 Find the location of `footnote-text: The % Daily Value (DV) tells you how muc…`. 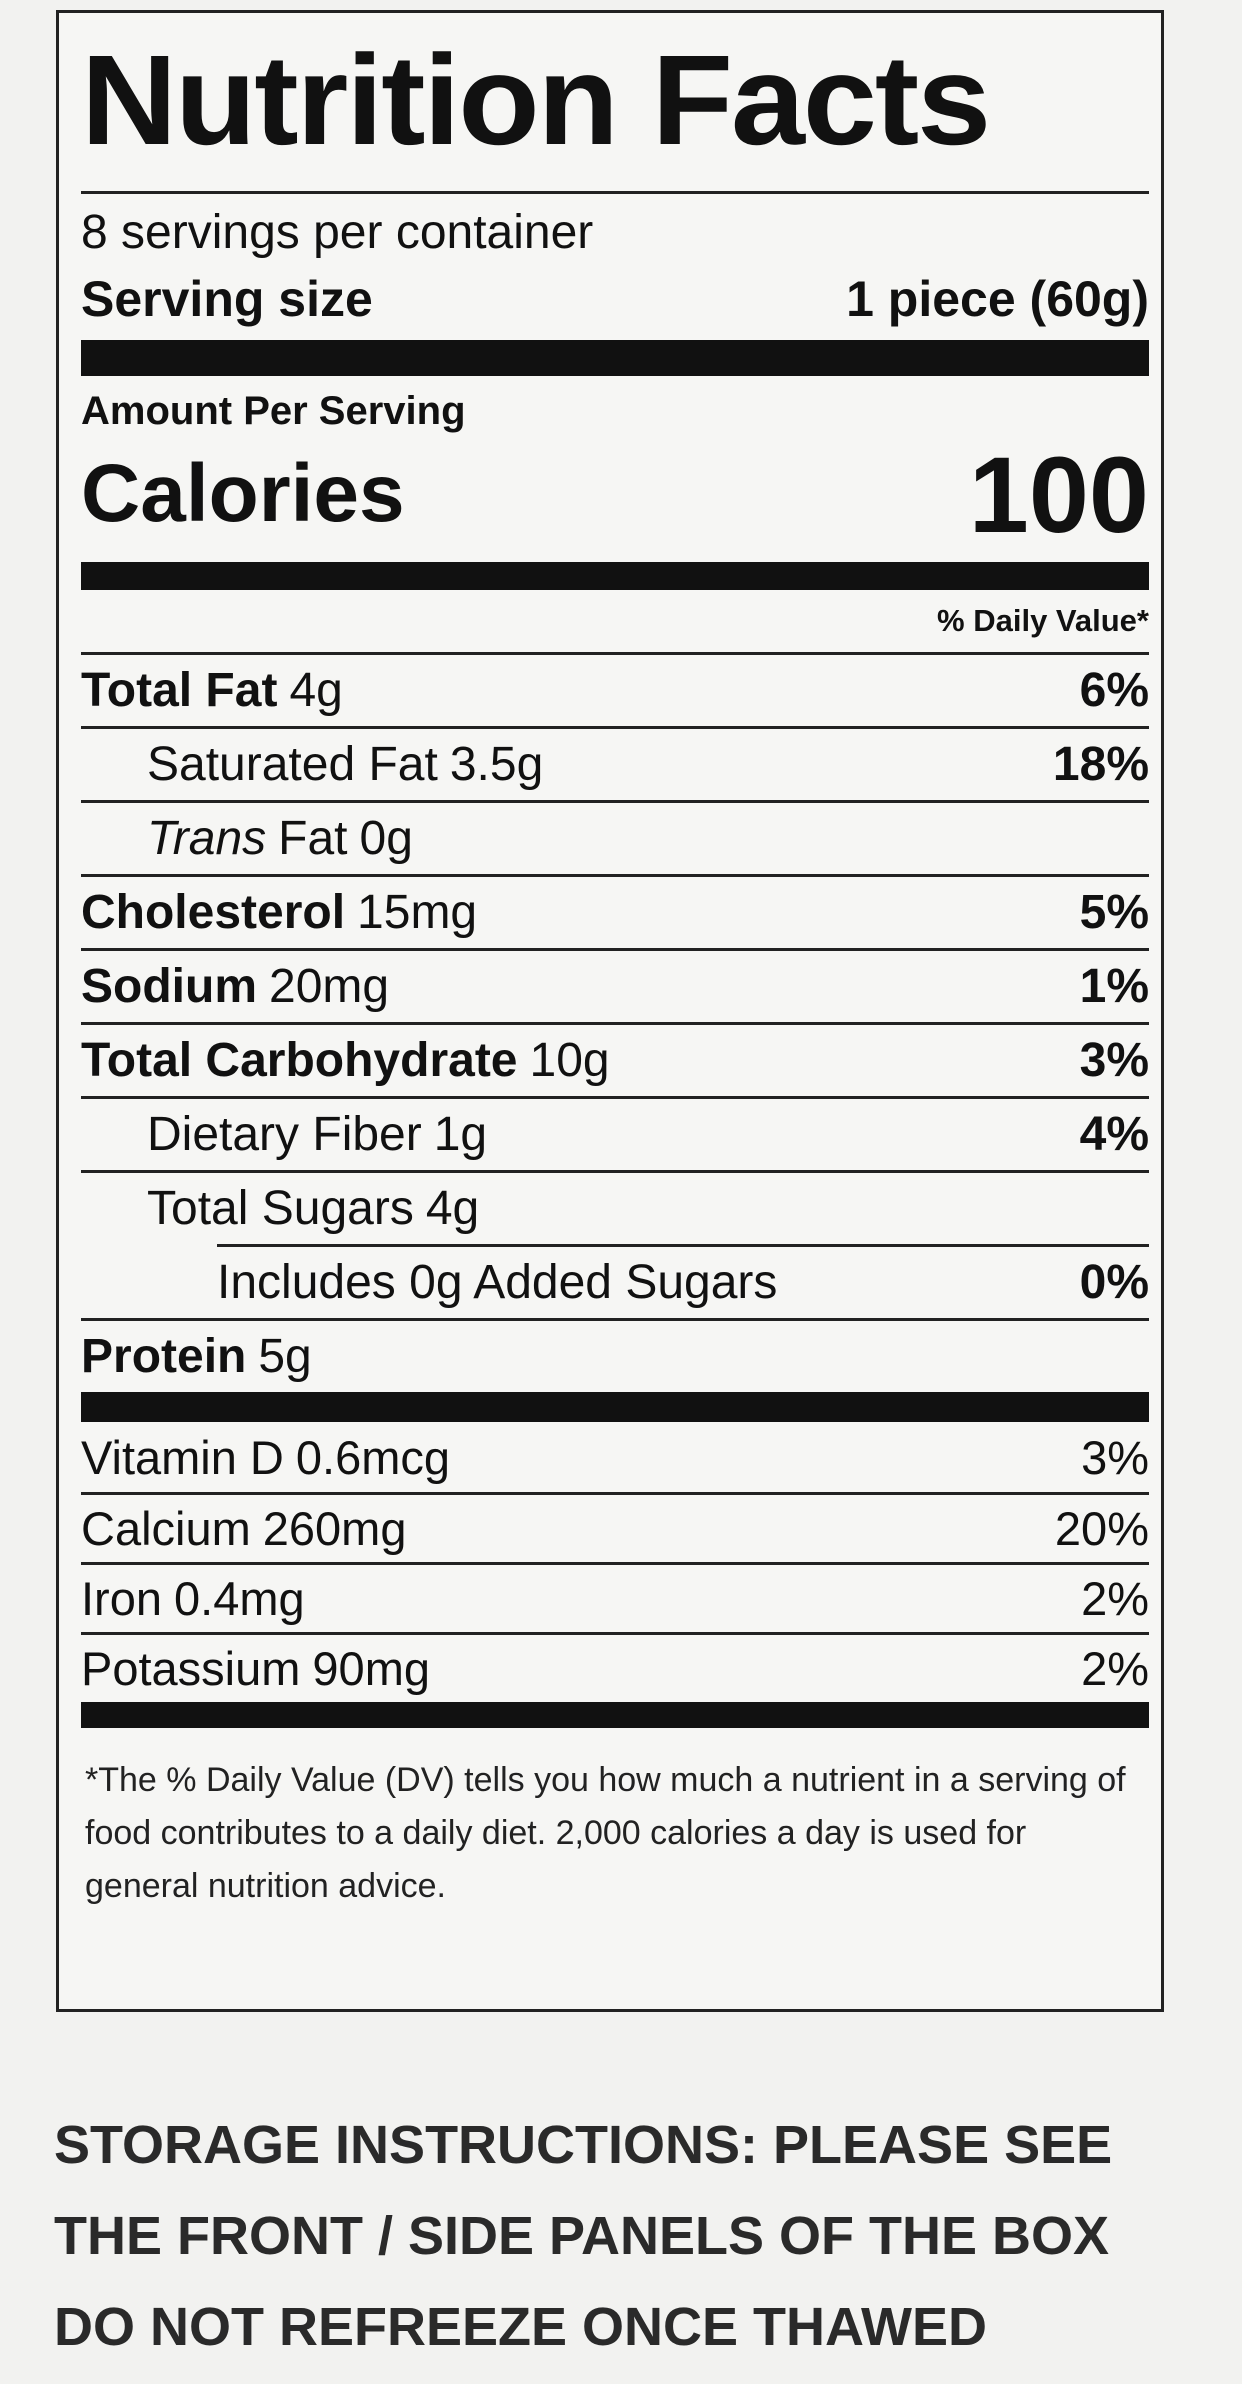

footnote-text: The % Daily Value (DV) tells you how muc… is located at coordinates (605, 1833).